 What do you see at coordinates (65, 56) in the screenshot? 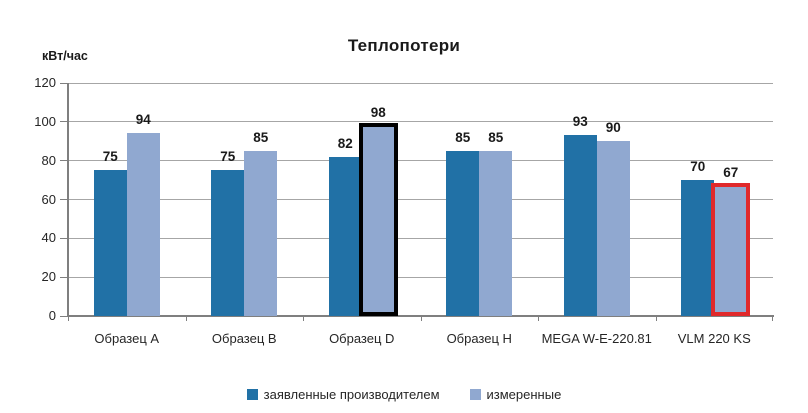
I see `y-axis-unit-label: кВт/час` at bounding box center [65, 56].